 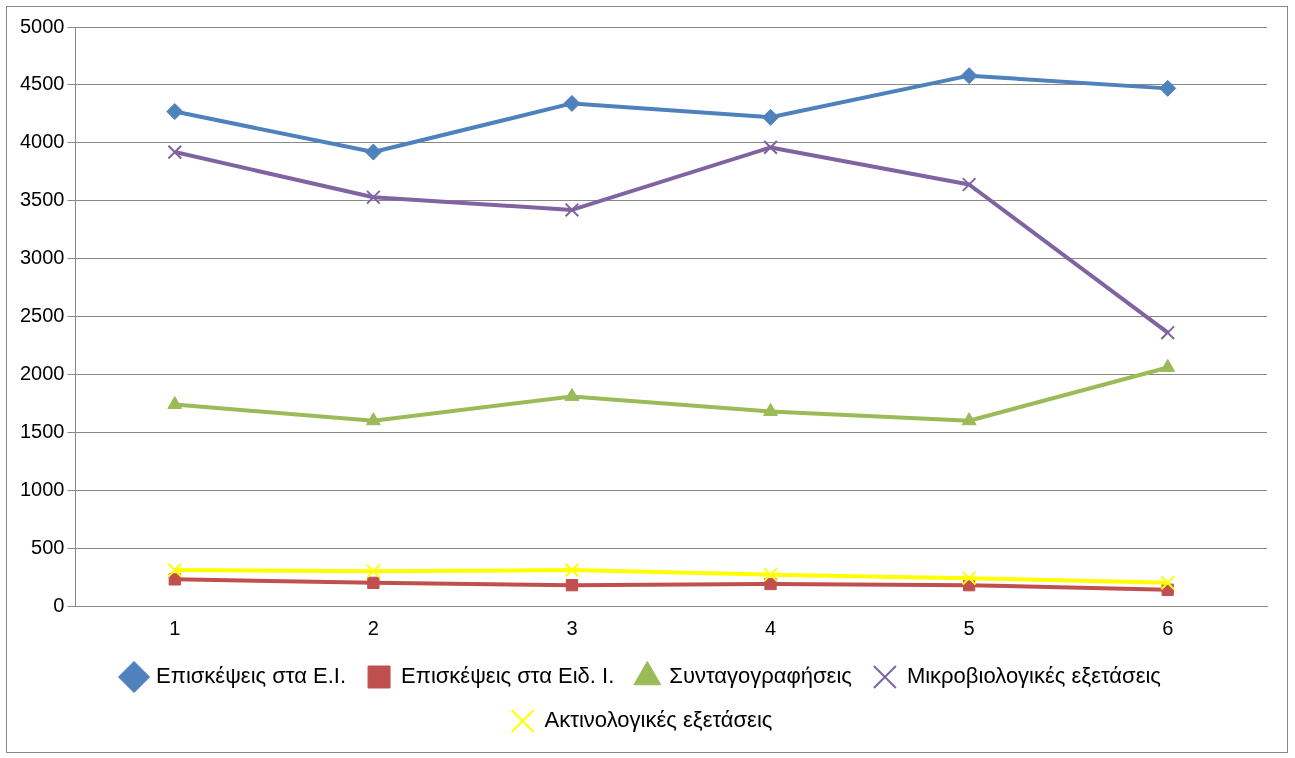 I want to click on x-tick-label: 5, so click(x=969, y=627).